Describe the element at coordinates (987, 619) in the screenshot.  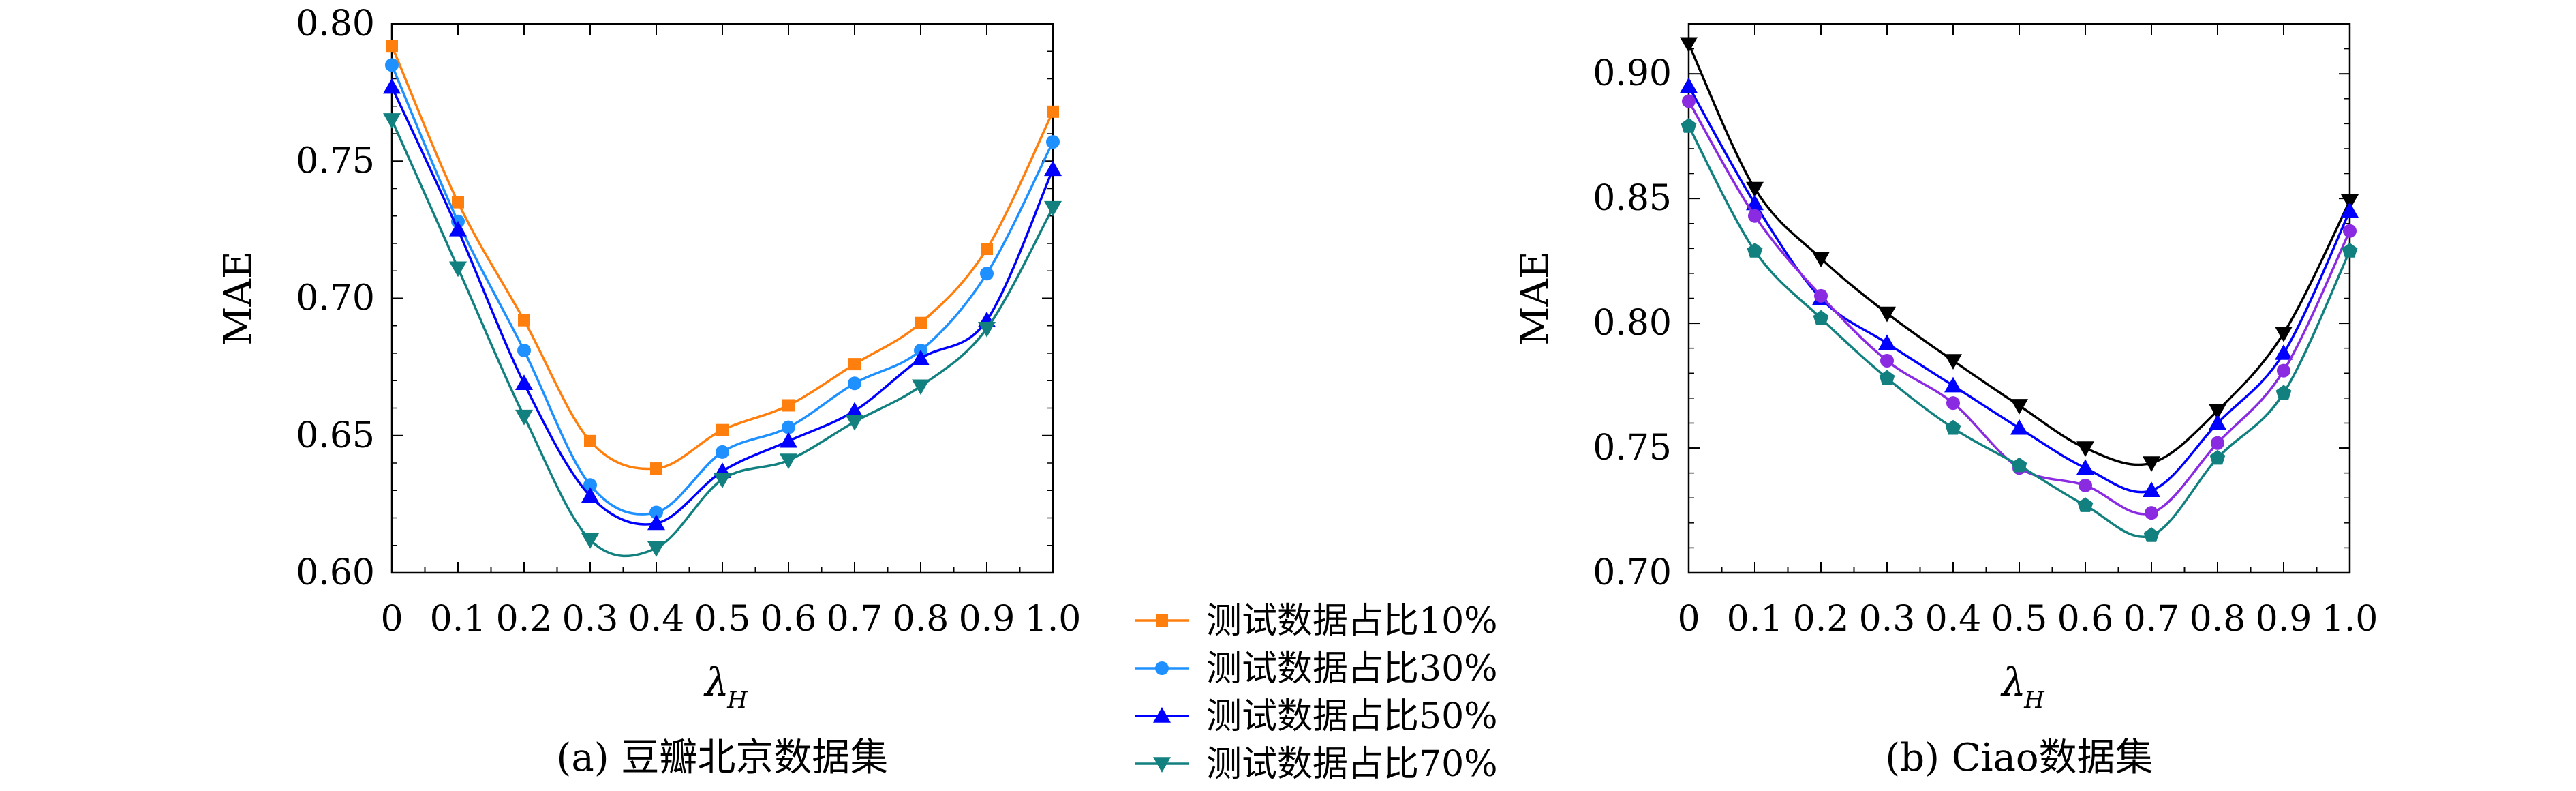
I see `x-tick-label: 0.9` at that location.